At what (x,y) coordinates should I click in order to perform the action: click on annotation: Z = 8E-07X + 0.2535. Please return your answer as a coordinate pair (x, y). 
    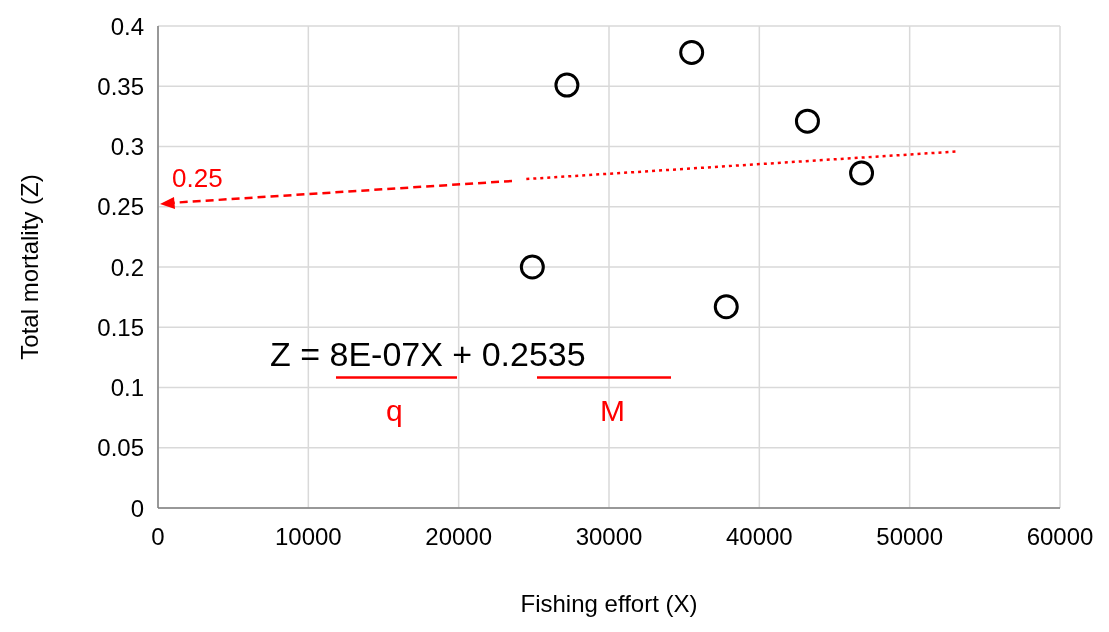
    Looking at the image, I should click on (428, 354).